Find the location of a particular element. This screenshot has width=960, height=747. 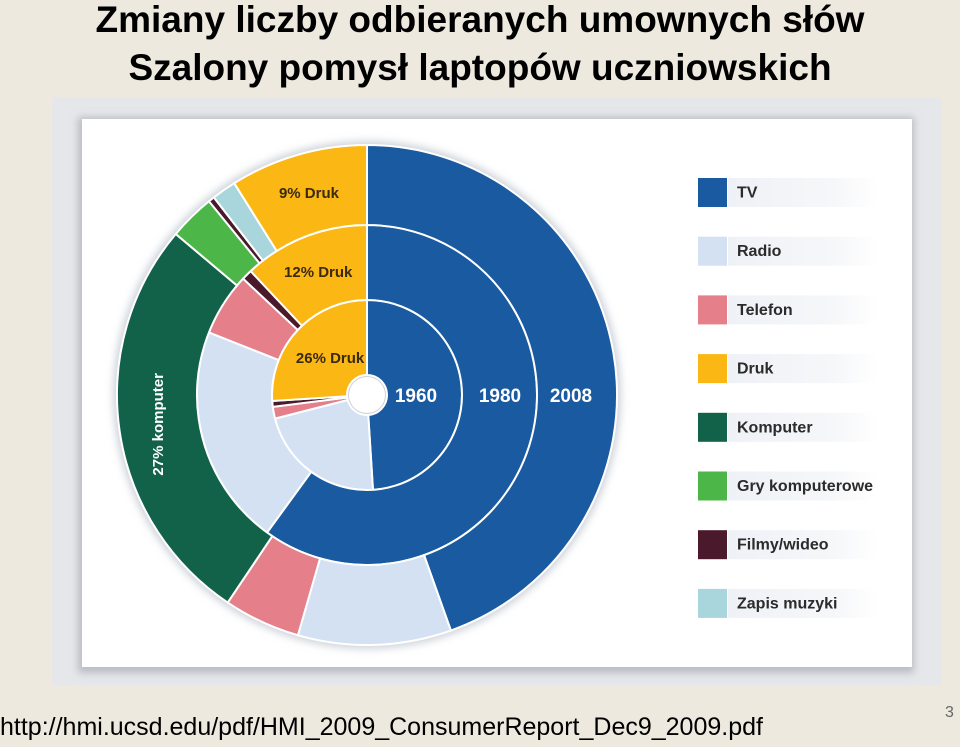

legend-swatch-radio is located at coordinates (712, 251).